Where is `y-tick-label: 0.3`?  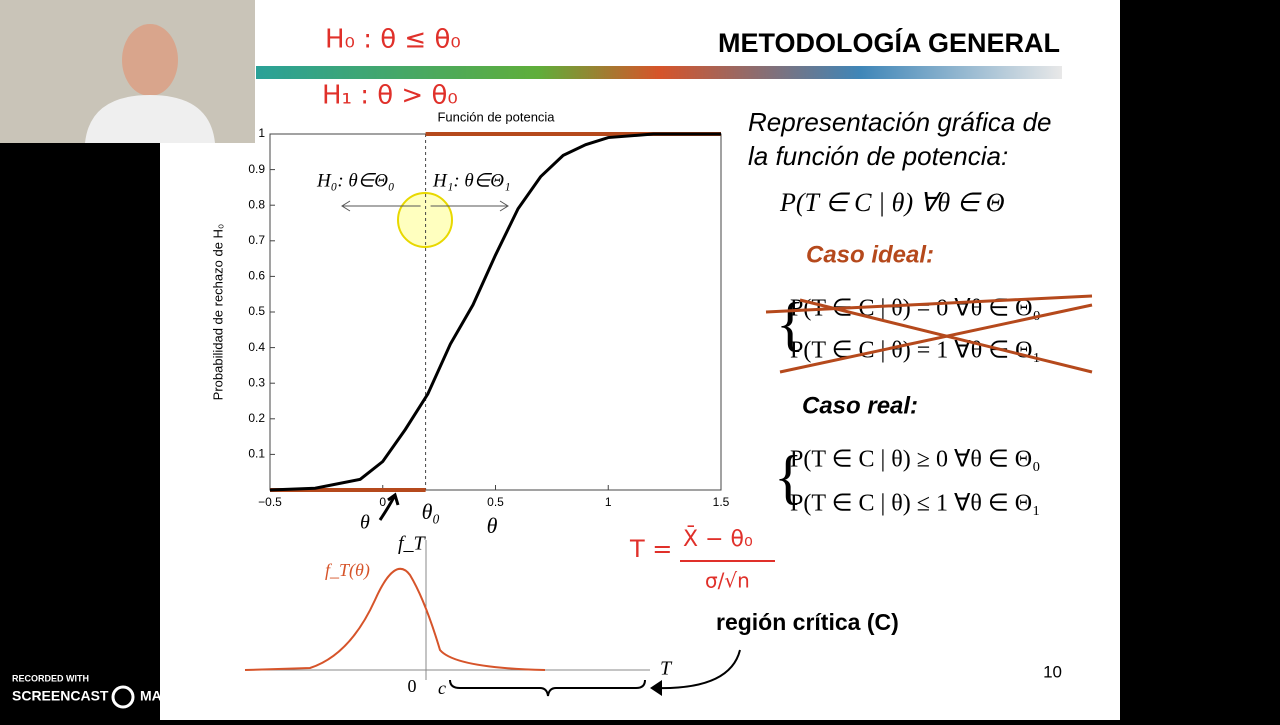 y-tick-label: 0.3 is located at coordinates (256, 382).